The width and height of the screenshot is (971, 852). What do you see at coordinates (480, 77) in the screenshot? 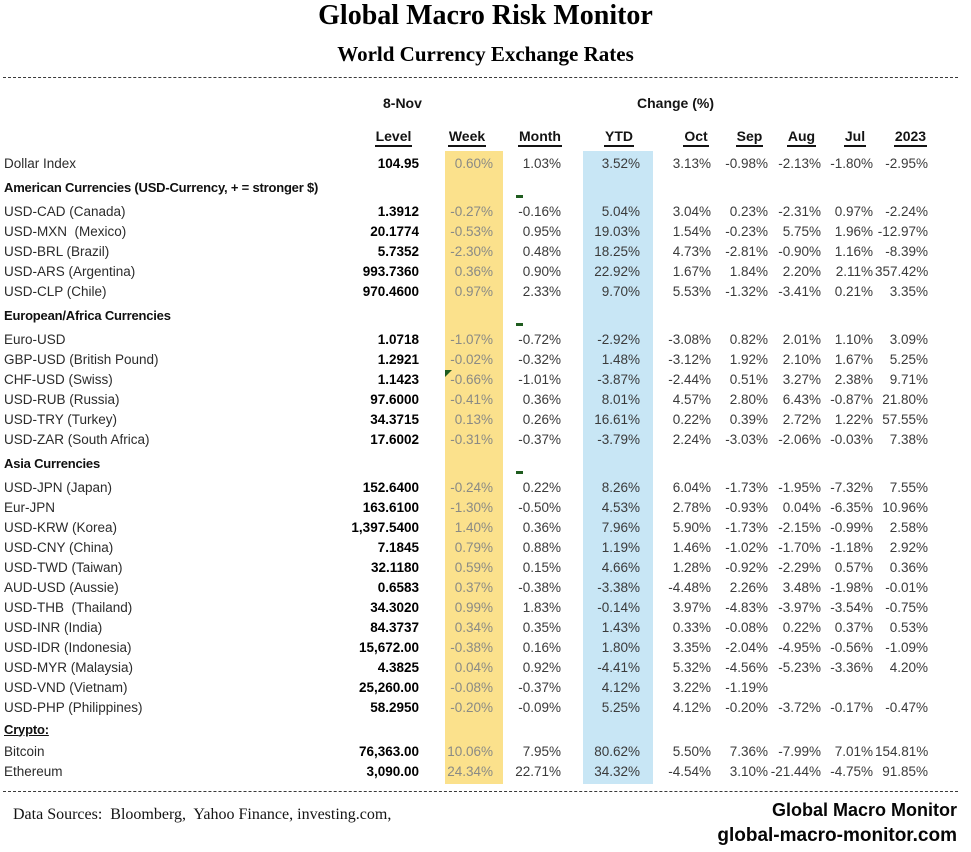
I see `top-divider` at bounding box center [480, 77].